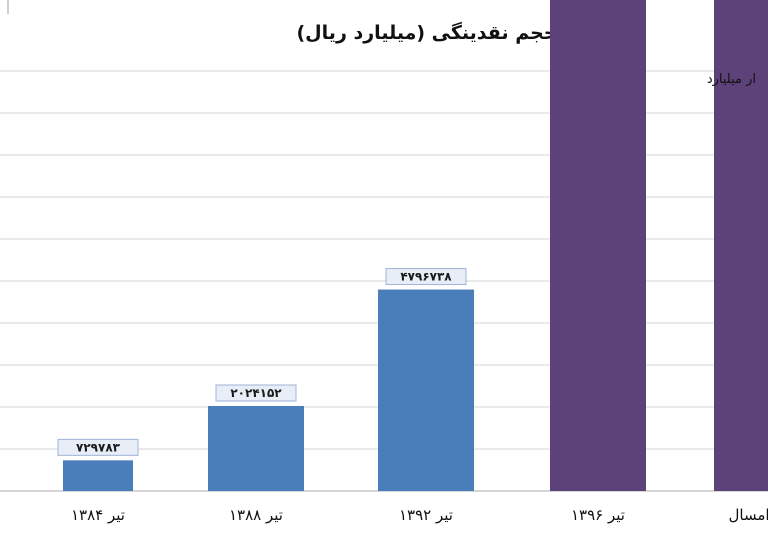 The height and width of the screenshot is (535, 768). Describe the element at coordinates (598, 515) in the screenshot. I see `category-label: تیر ۱۳۹۶` at that location.